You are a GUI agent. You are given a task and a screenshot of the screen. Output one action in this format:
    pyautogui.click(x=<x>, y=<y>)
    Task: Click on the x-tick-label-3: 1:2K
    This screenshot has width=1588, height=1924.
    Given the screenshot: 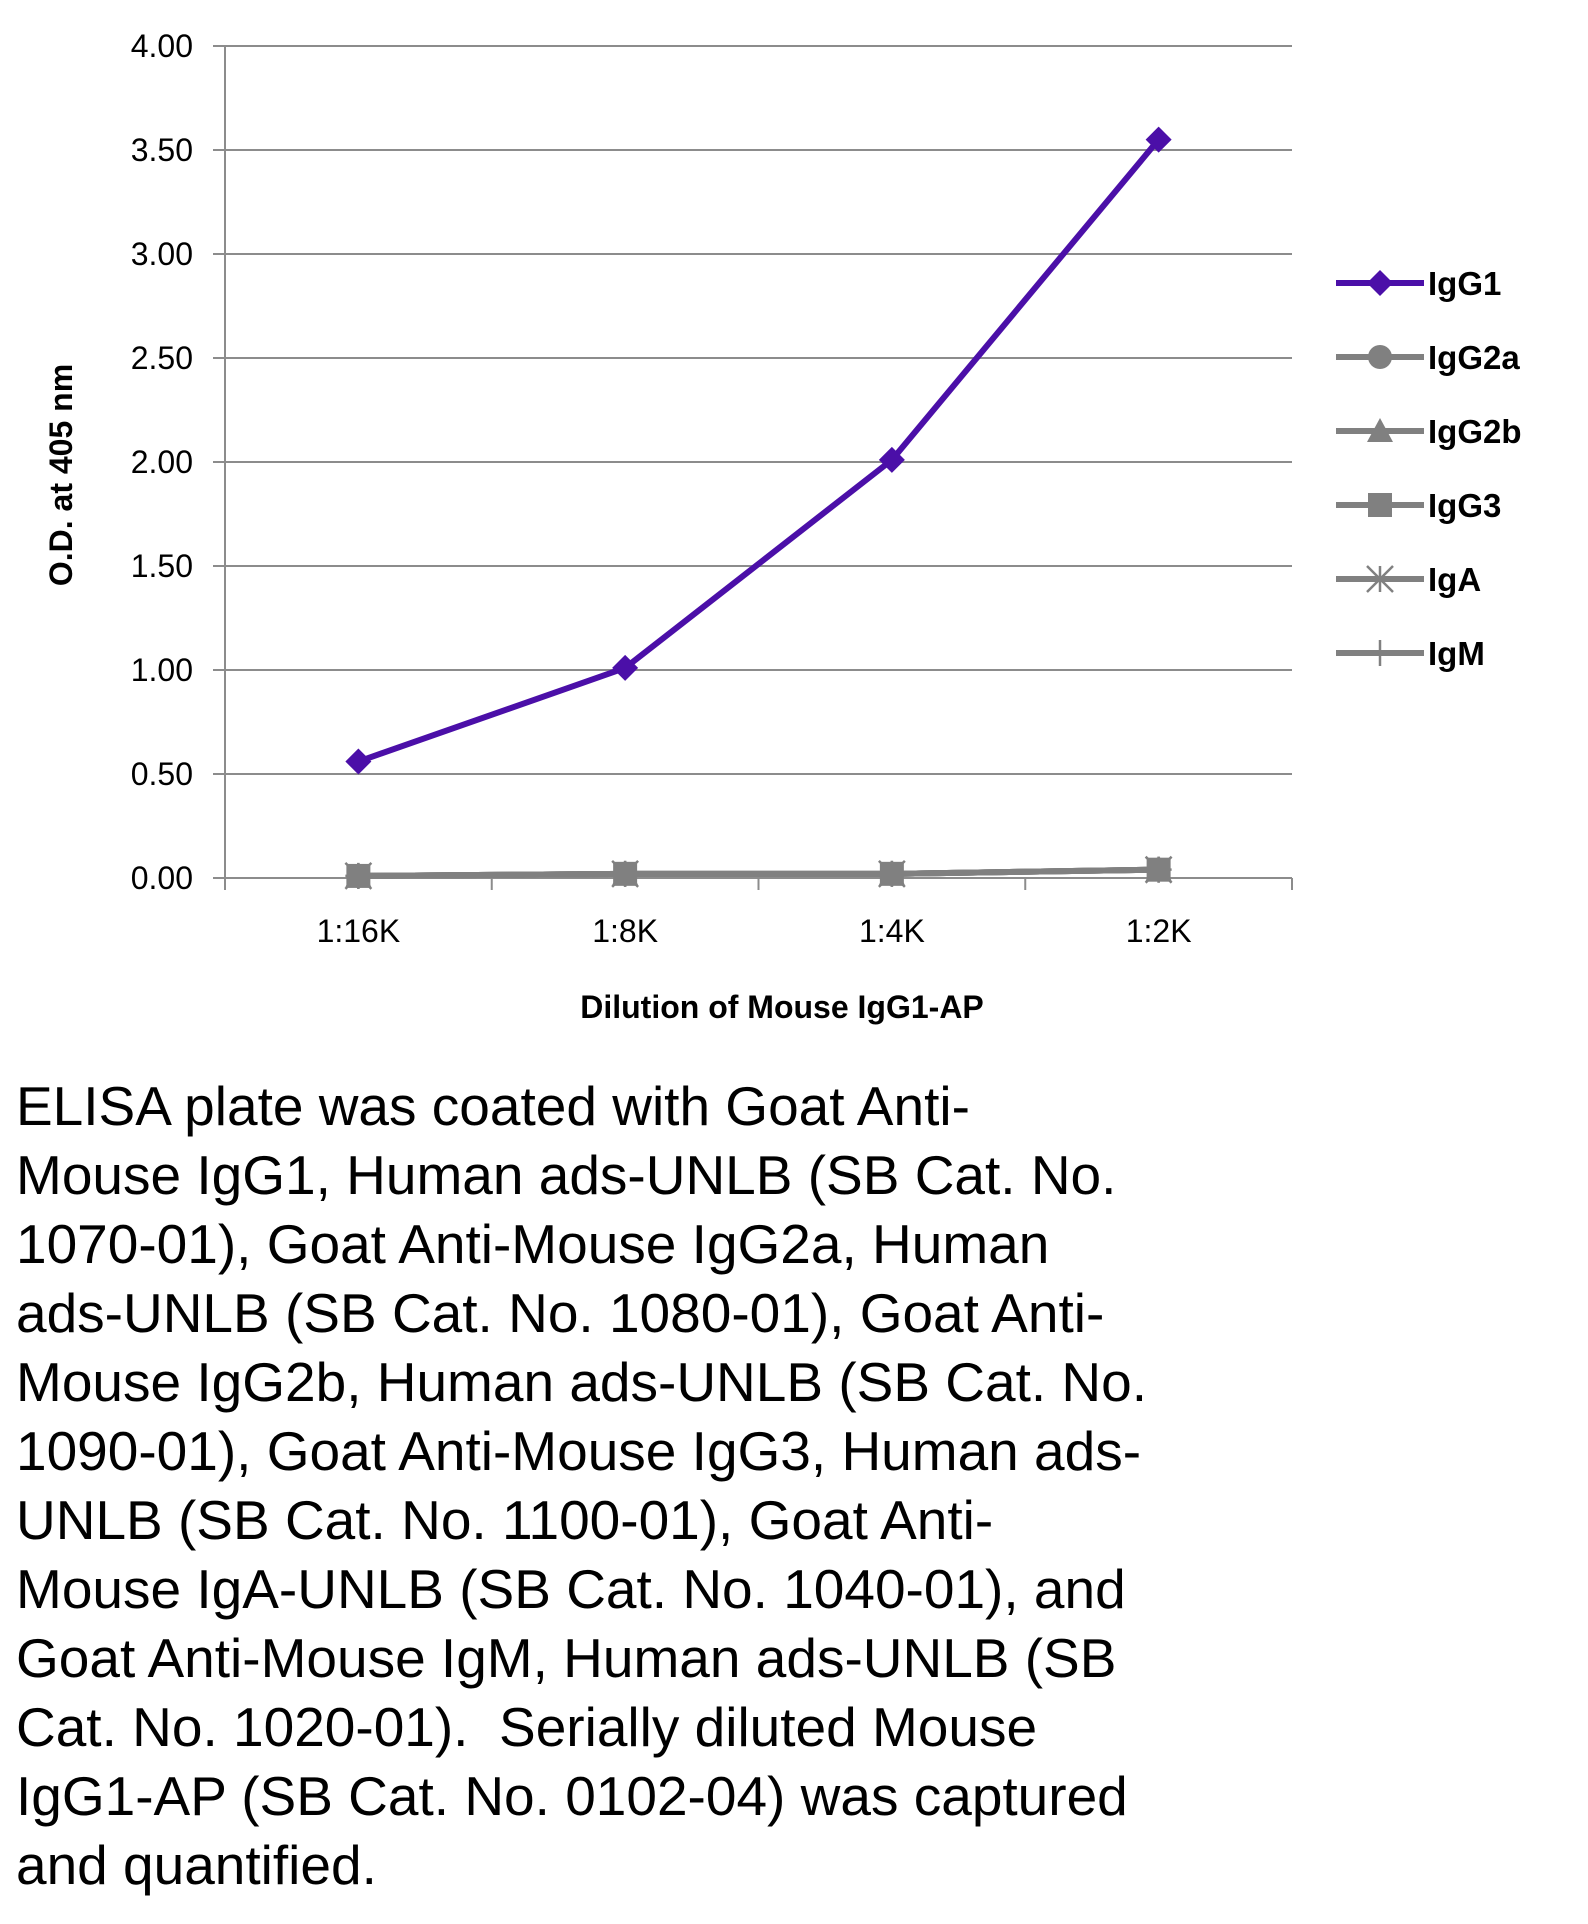 What is the action you would take?
    pyautogui.click(x=1159, y=931)
    